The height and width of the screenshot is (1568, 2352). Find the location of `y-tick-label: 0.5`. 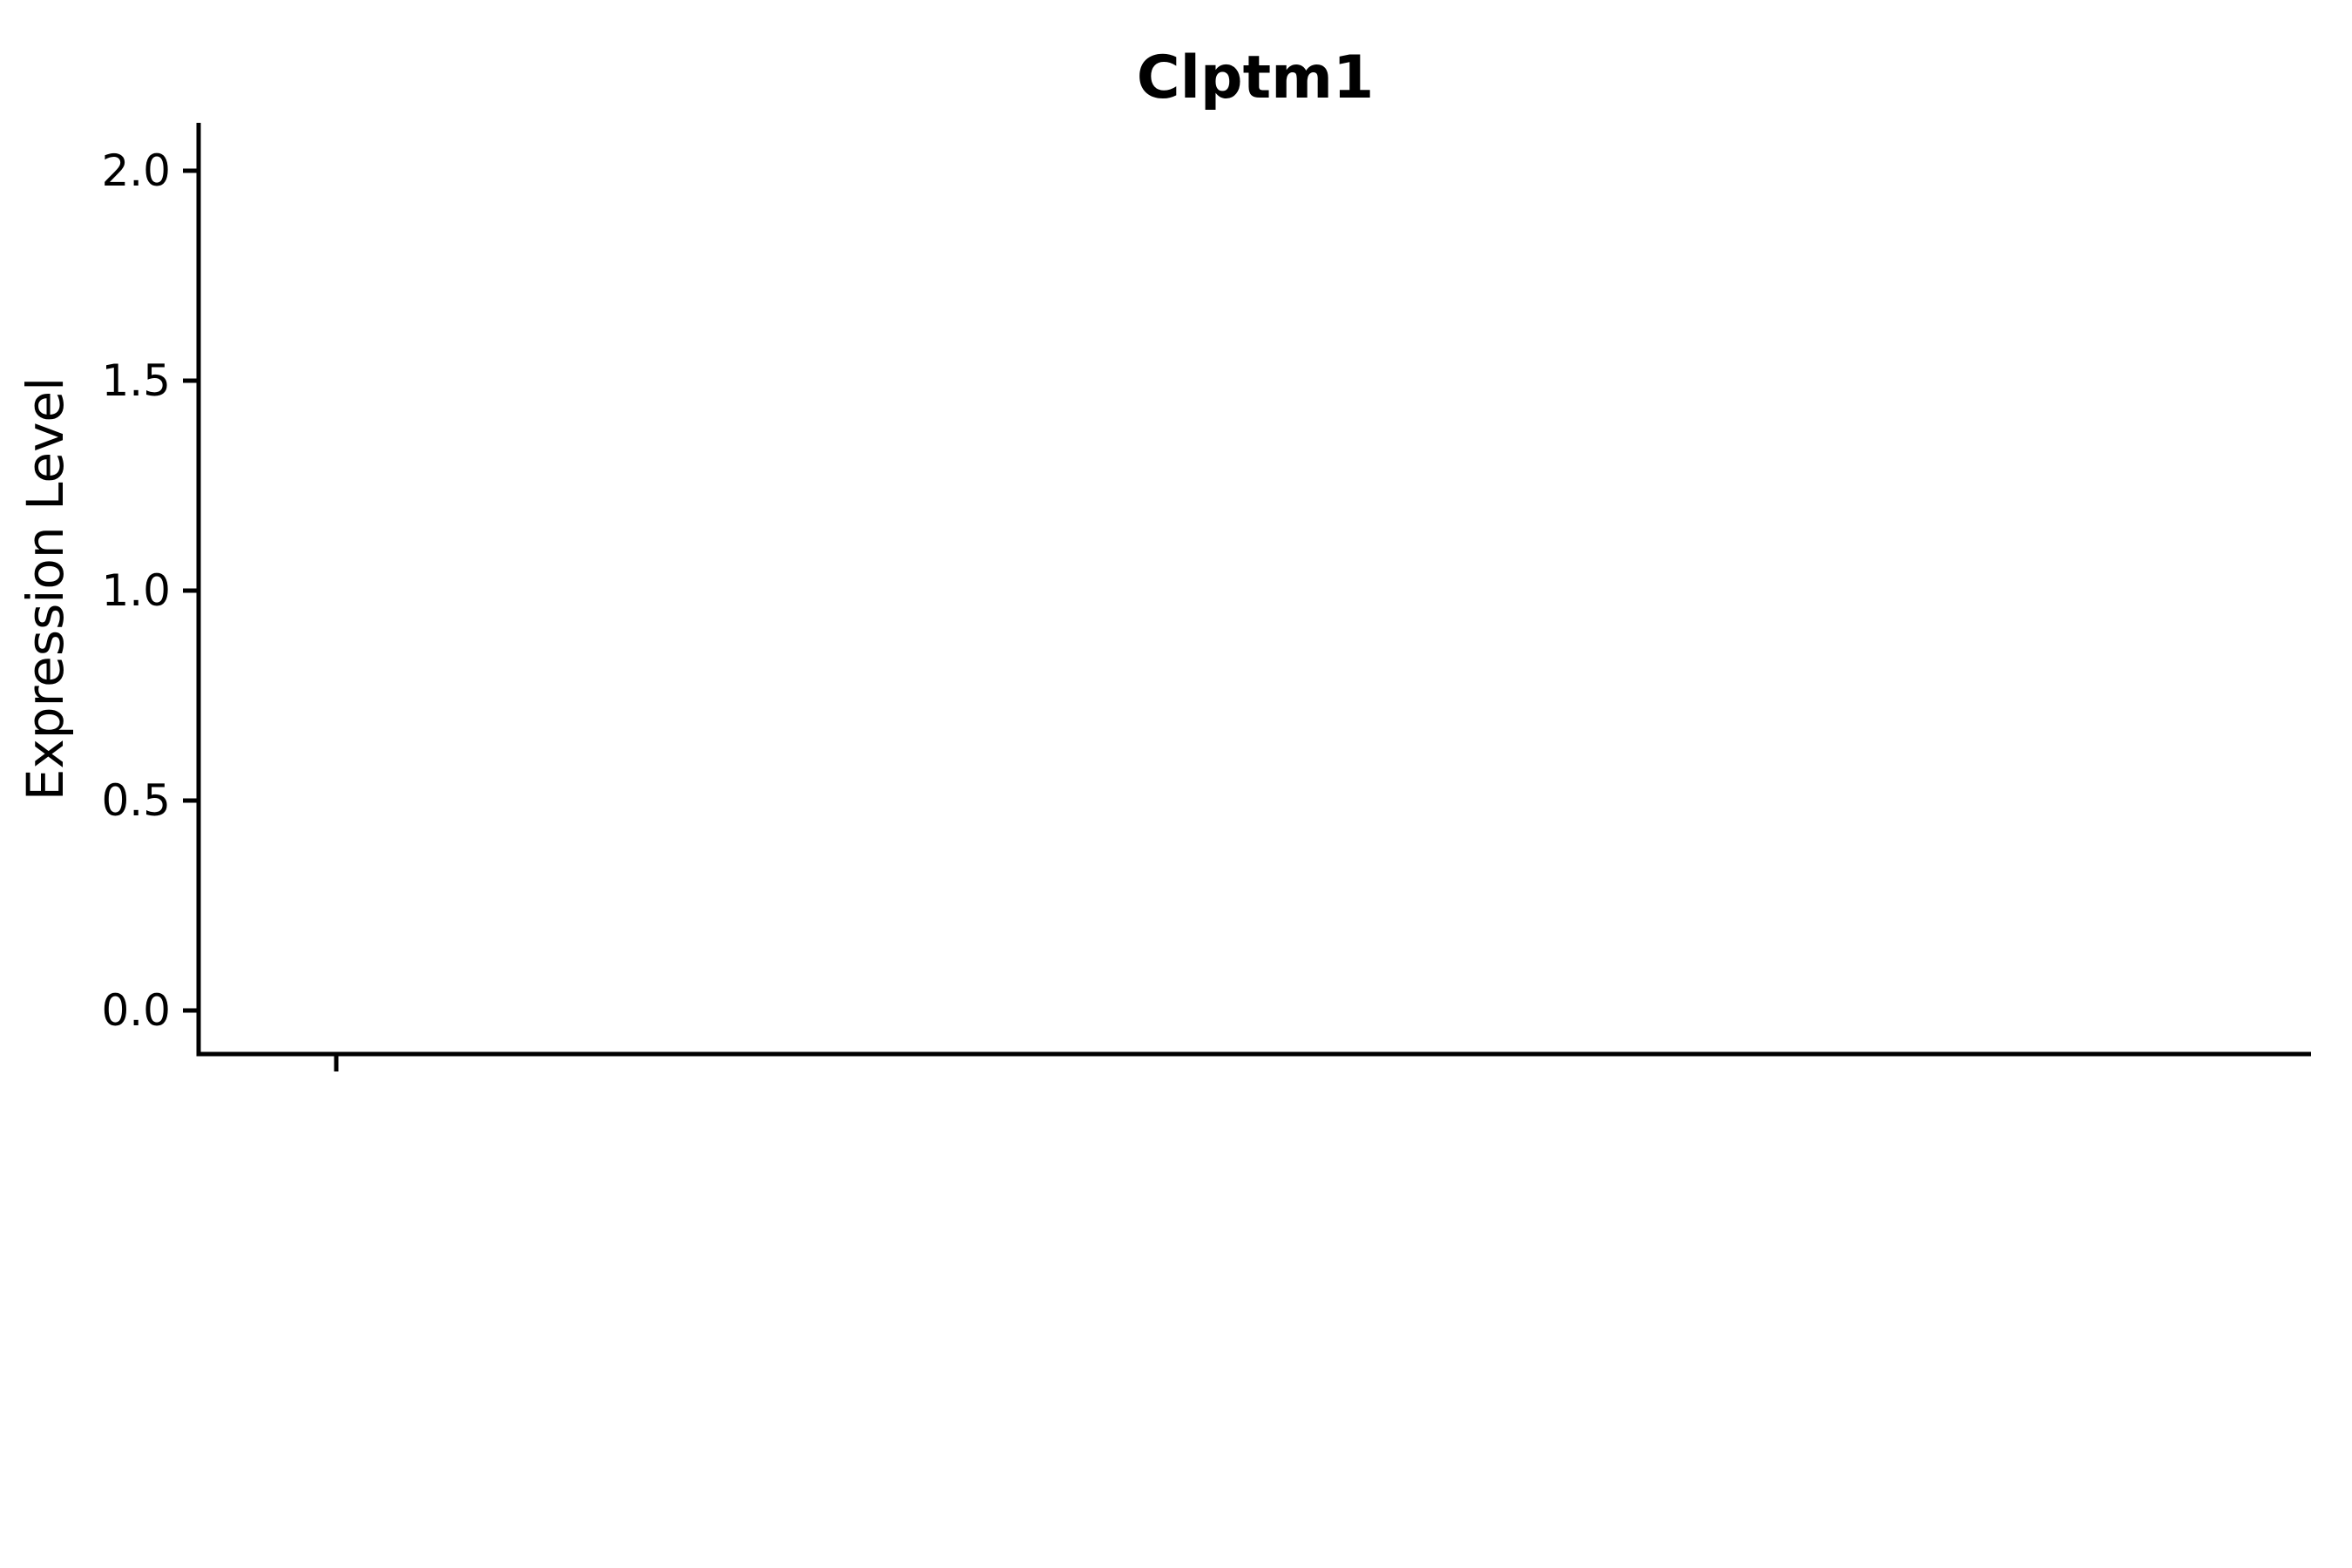

y-tick-label: 0.5 is located at coordinates (136, 800).